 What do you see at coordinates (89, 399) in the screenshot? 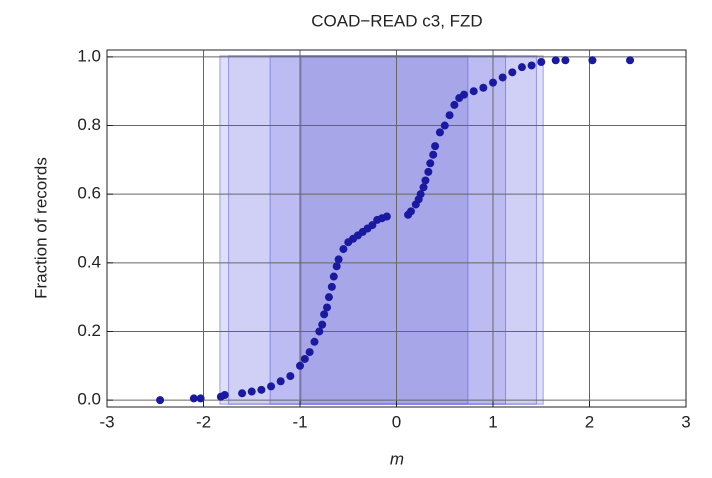
I see `y-tick-label: 0.0` at bounding box center [89, 399].